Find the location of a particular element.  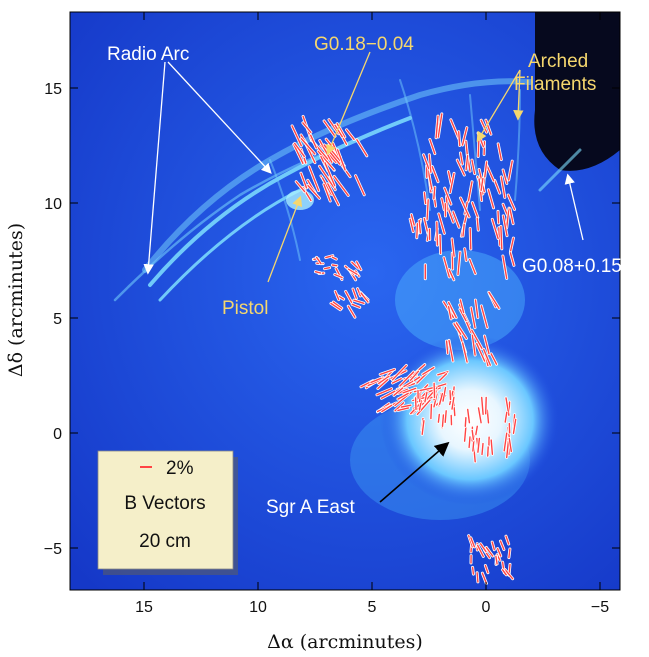

sgr-a-east-label: Sgr A East is located at coordinates (310, 507).